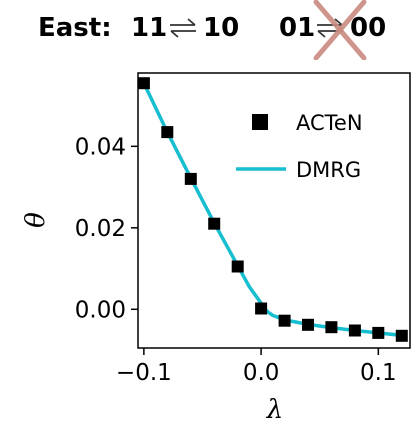 The height and width of the screenshot is (434, 417). Describe the element at coordinates (340, 30) in the screenshot. I see `cross-out-icon` at that location.